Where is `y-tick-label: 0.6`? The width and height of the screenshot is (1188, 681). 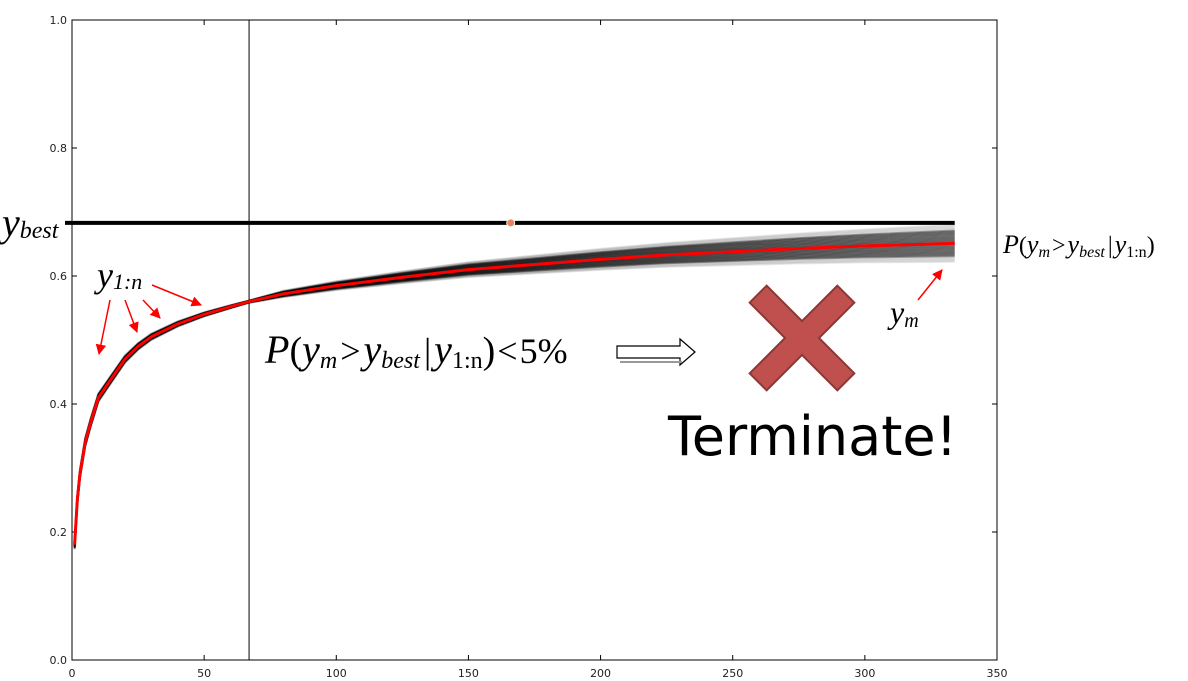
y-tick-label: 0.6 is located at coordinates (59, 276).